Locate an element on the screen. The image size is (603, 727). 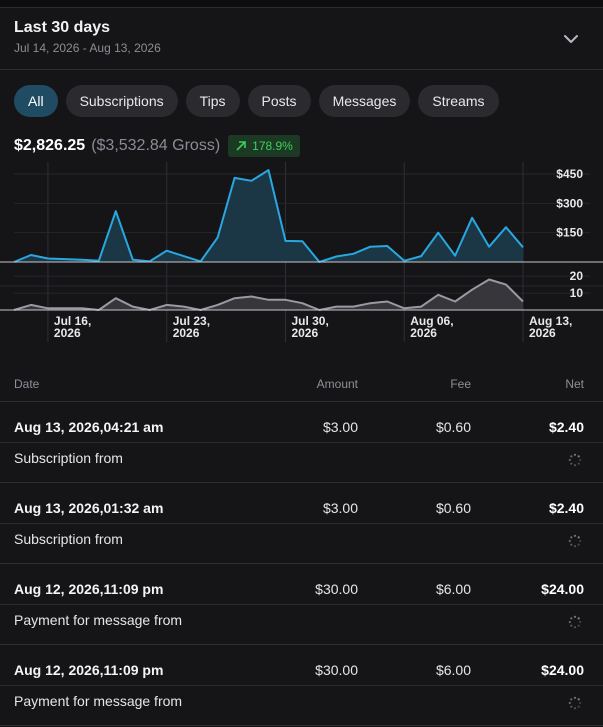
transaction-description: Subscription from is located at coordinates (68, 539).